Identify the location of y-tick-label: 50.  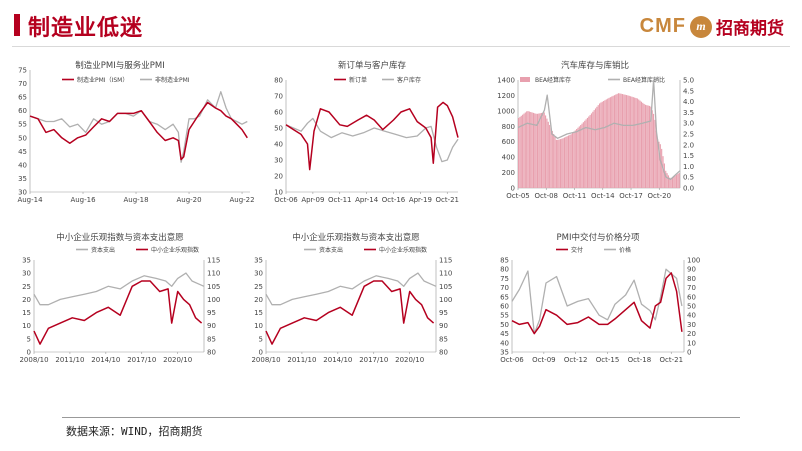
(278, 129).